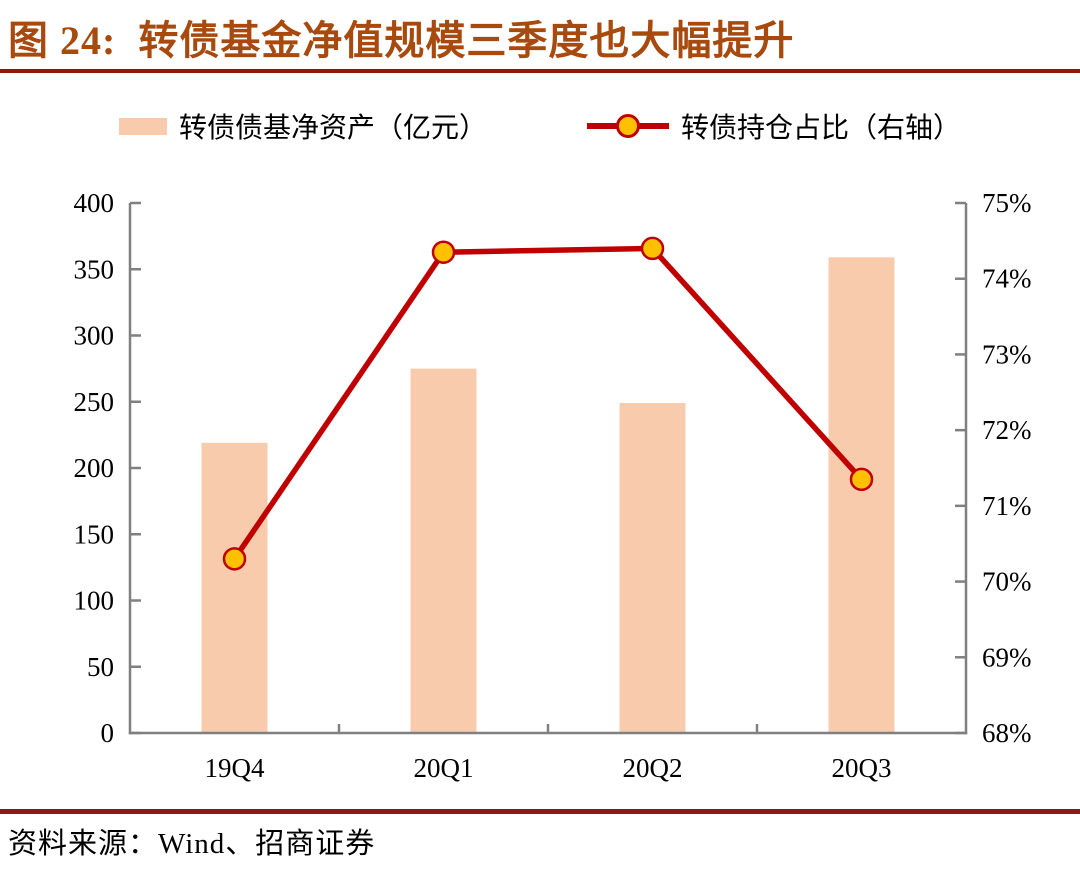 The width and height of the screenshot is (1080, 882). Describe the element at coordinates (94, 203) in the screenshot. I see `left-axis-label-400: 400` at that location.